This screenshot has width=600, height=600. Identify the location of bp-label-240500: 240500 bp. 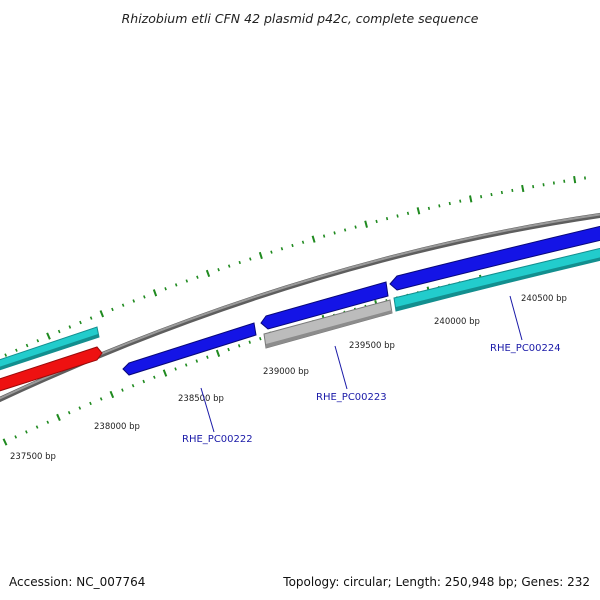
(544, 299).